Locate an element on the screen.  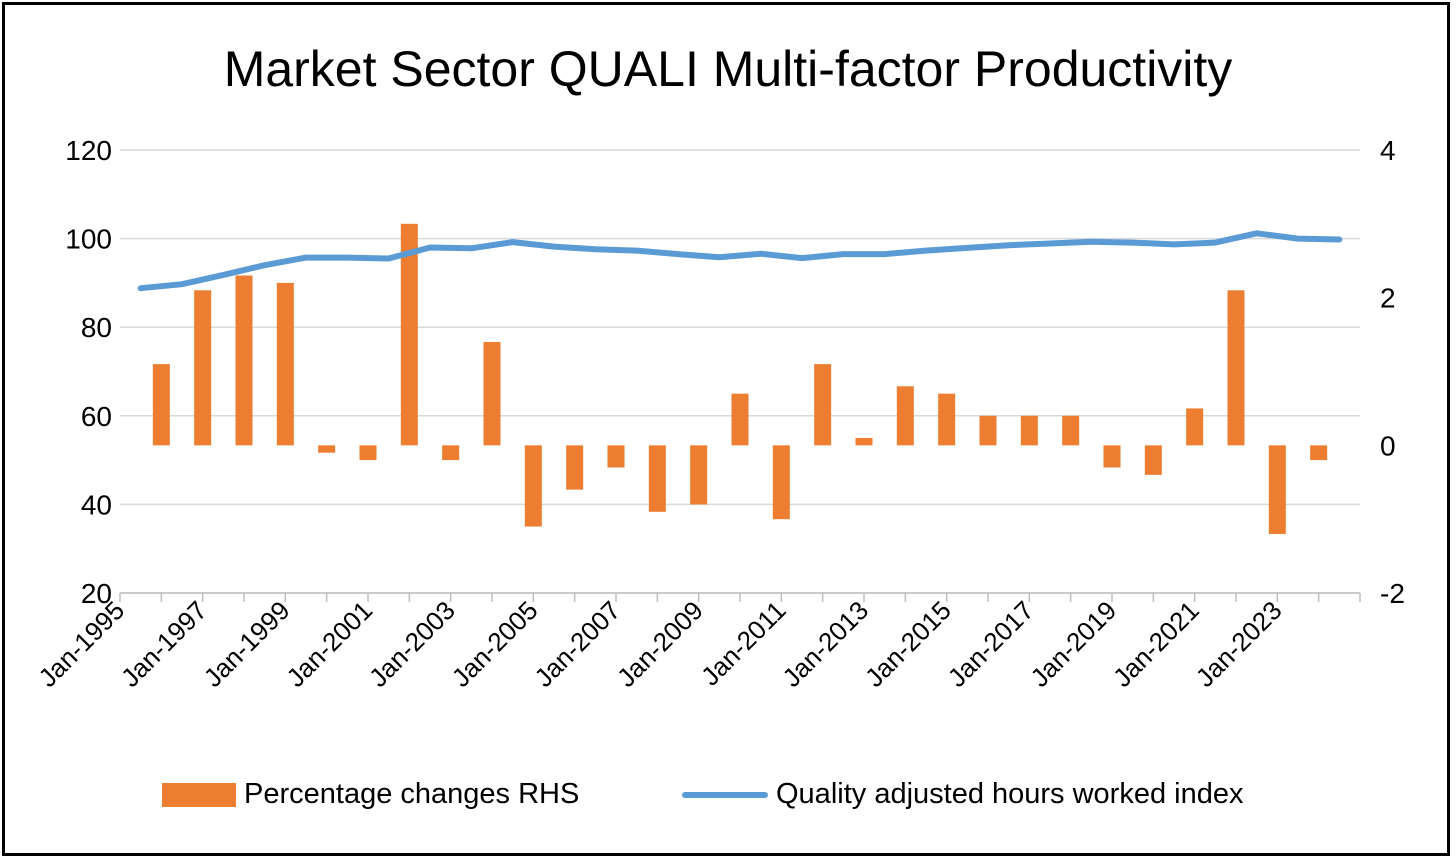
x-axis-tick-label: Jan-2007 is located at coordinates (577, 644).